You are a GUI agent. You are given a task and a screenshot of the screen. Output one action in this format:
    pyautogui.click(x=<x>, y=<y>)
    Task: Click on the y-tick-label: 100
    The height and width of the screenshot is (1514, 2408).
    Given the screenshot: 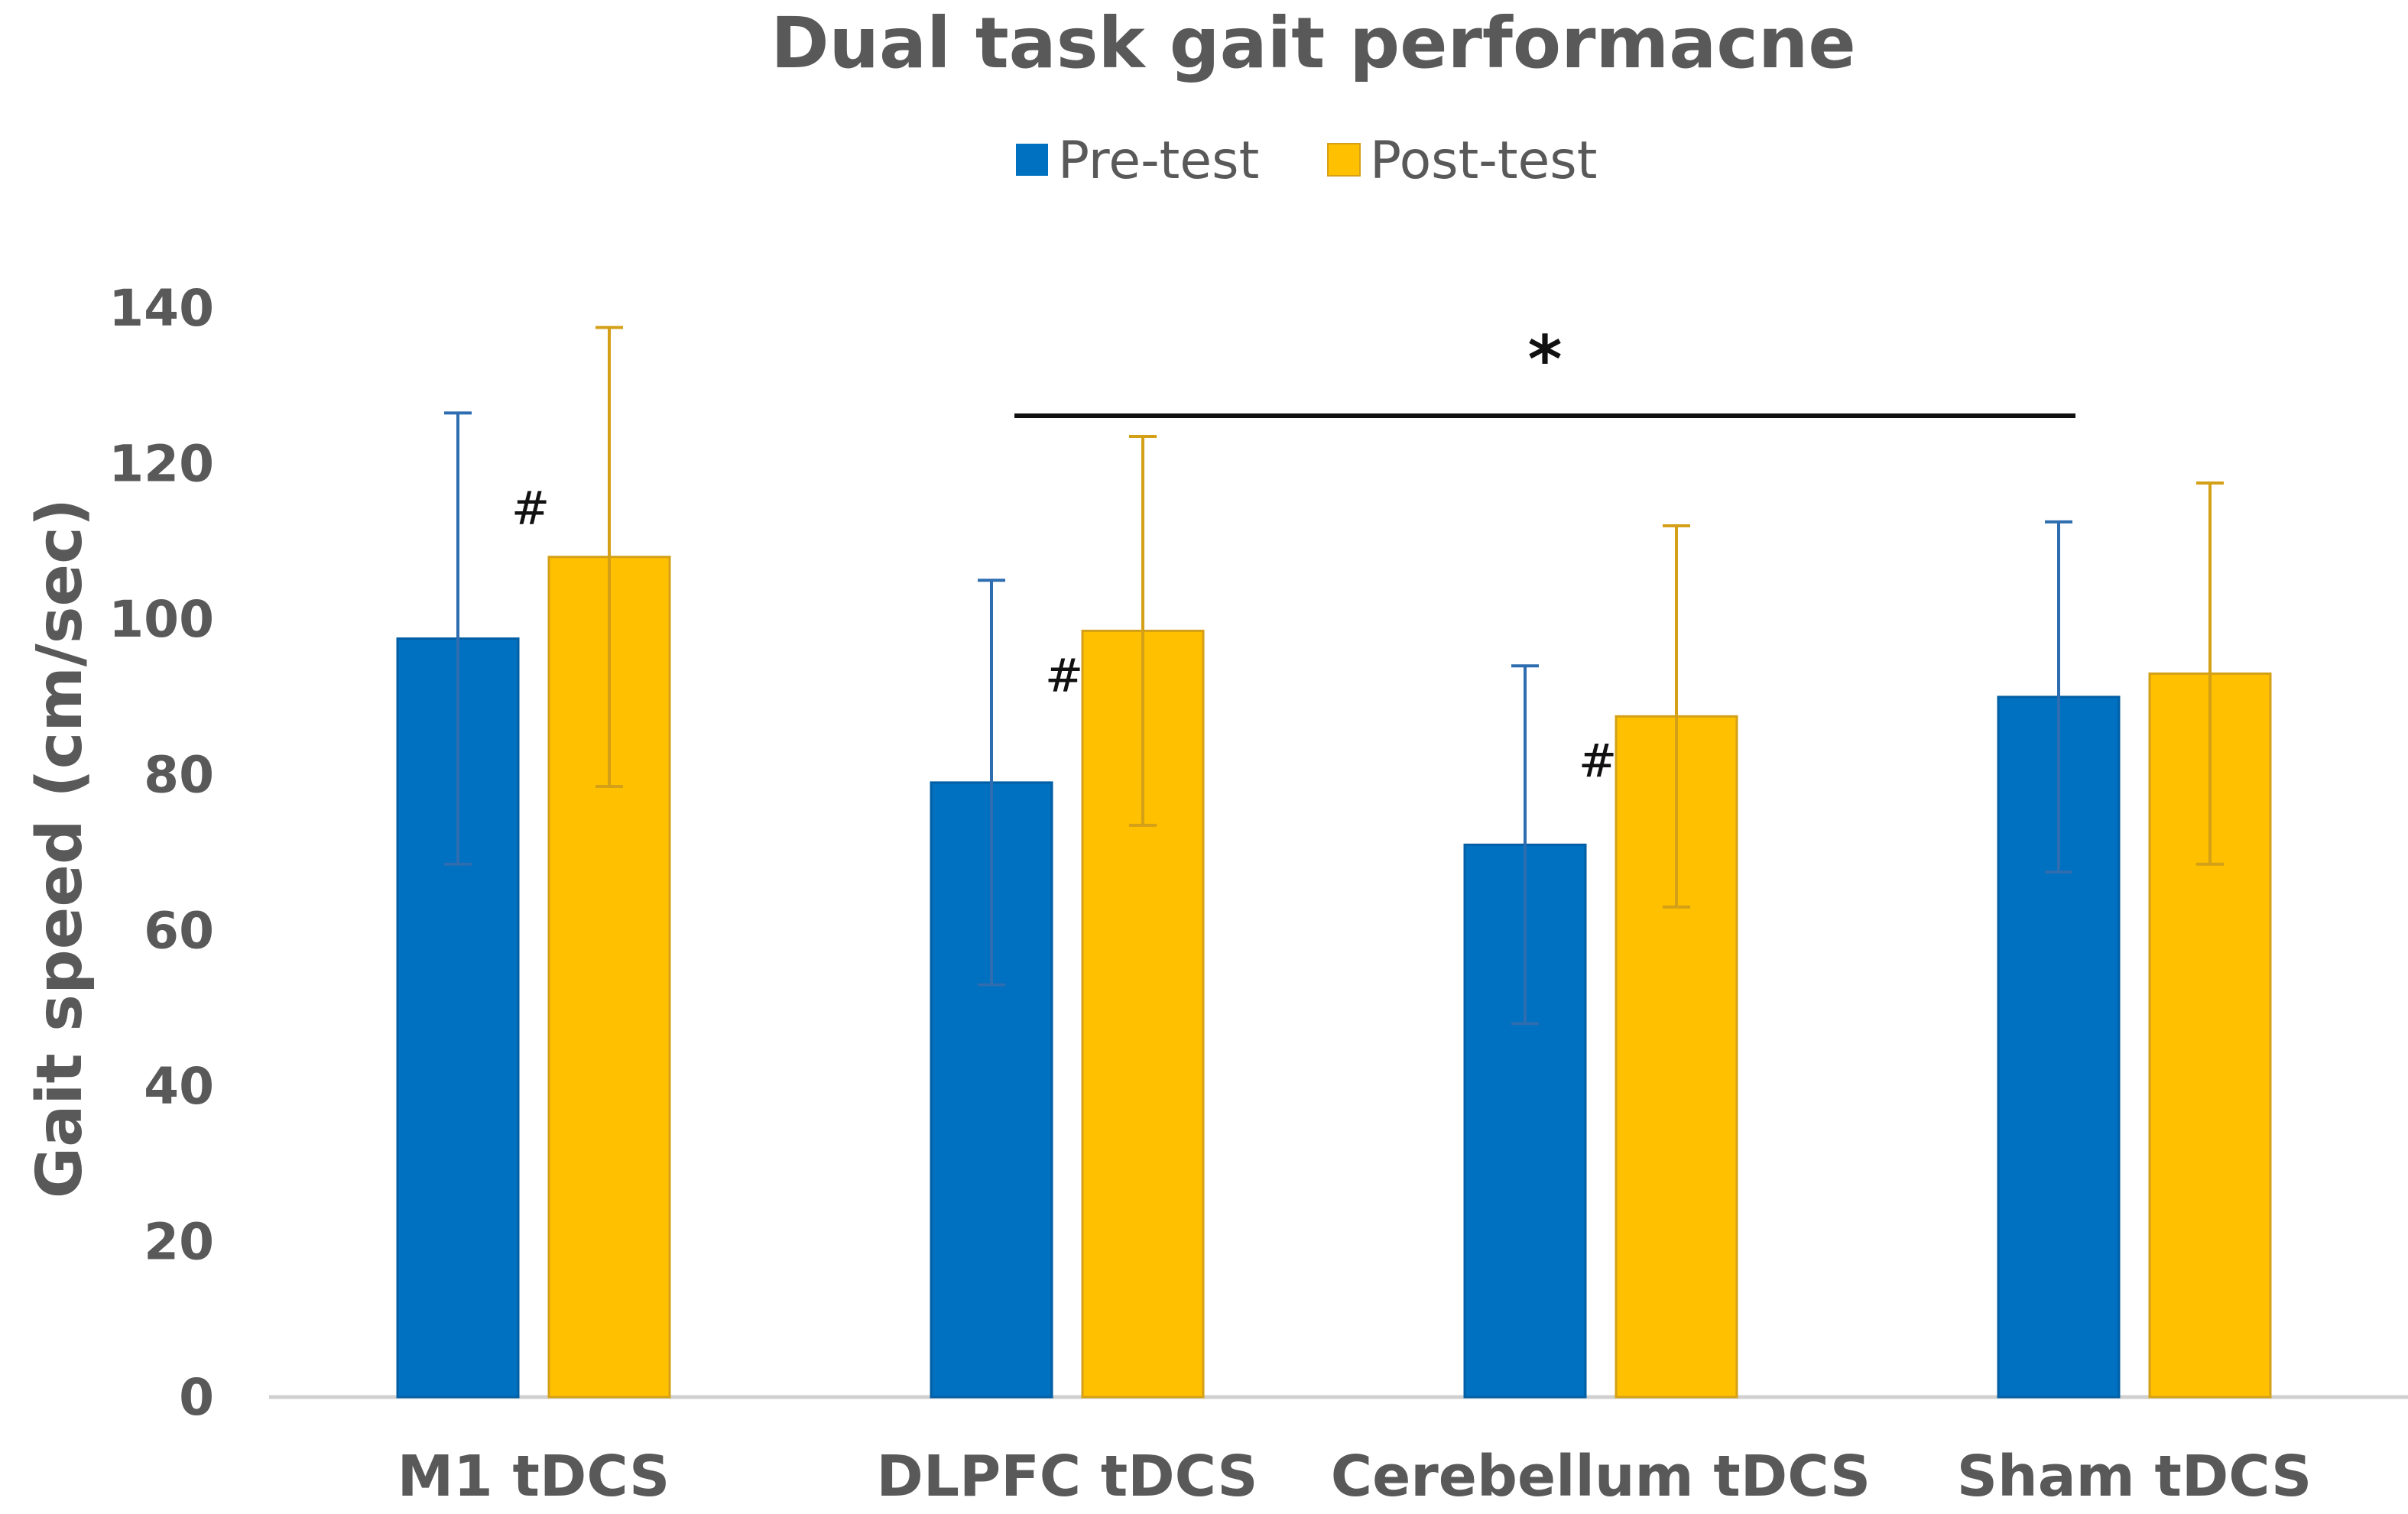 What is the action you would take?
    pyautogui.click(x=162, y=619)
    